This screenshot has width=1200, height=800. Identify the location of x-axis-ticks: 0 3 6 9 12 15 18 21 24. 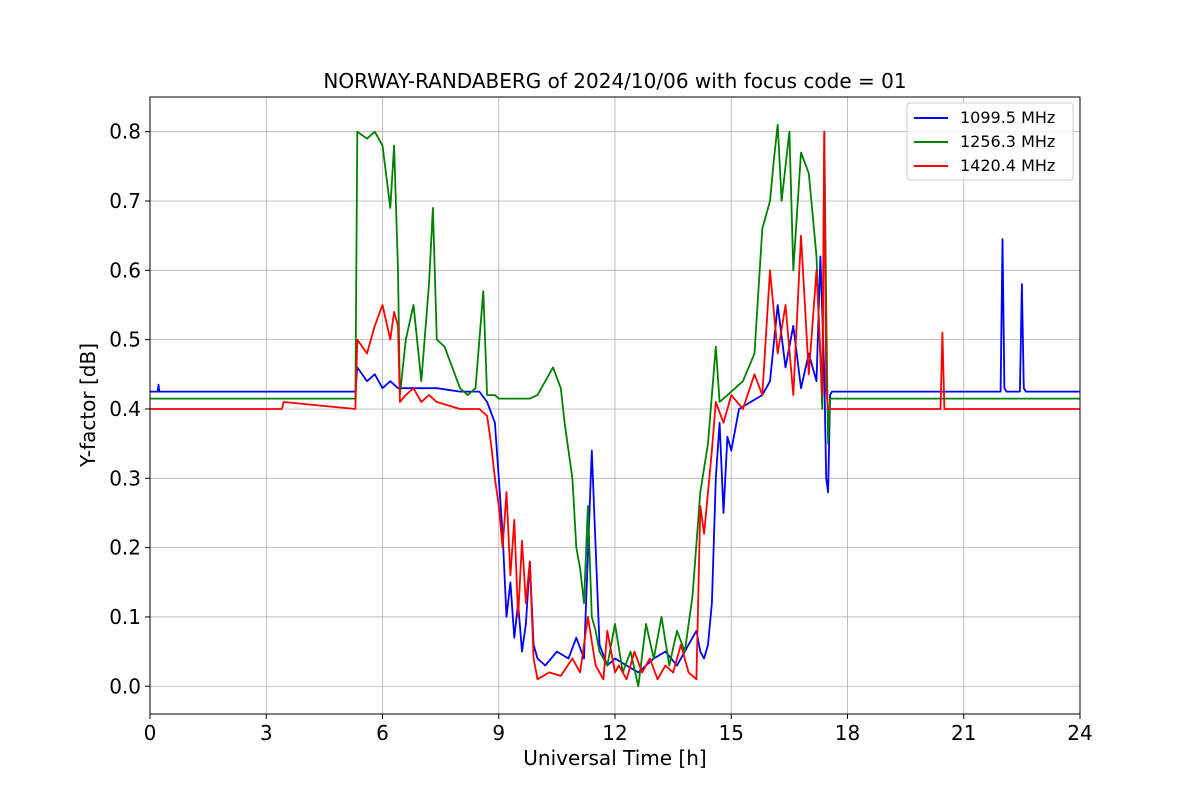
(618, 729).